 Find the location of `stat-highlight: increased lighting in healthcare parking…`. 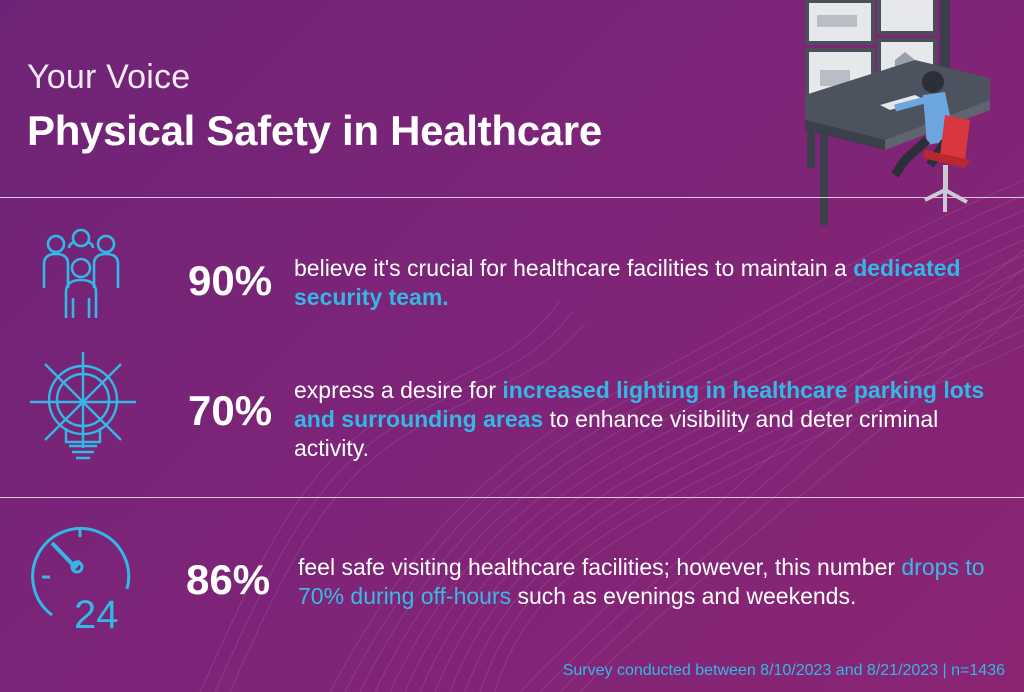

stat-highlight: increased lighting in healthcare parking… is located at coordinates (639, 404).